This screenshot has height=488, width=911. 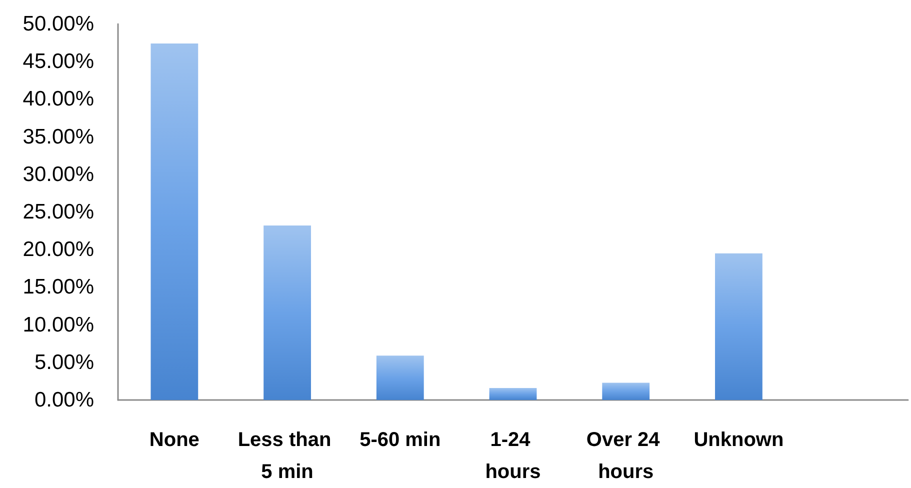 I want to click on x-tick-label: Less than 5 min, so click(x=287, y=456).